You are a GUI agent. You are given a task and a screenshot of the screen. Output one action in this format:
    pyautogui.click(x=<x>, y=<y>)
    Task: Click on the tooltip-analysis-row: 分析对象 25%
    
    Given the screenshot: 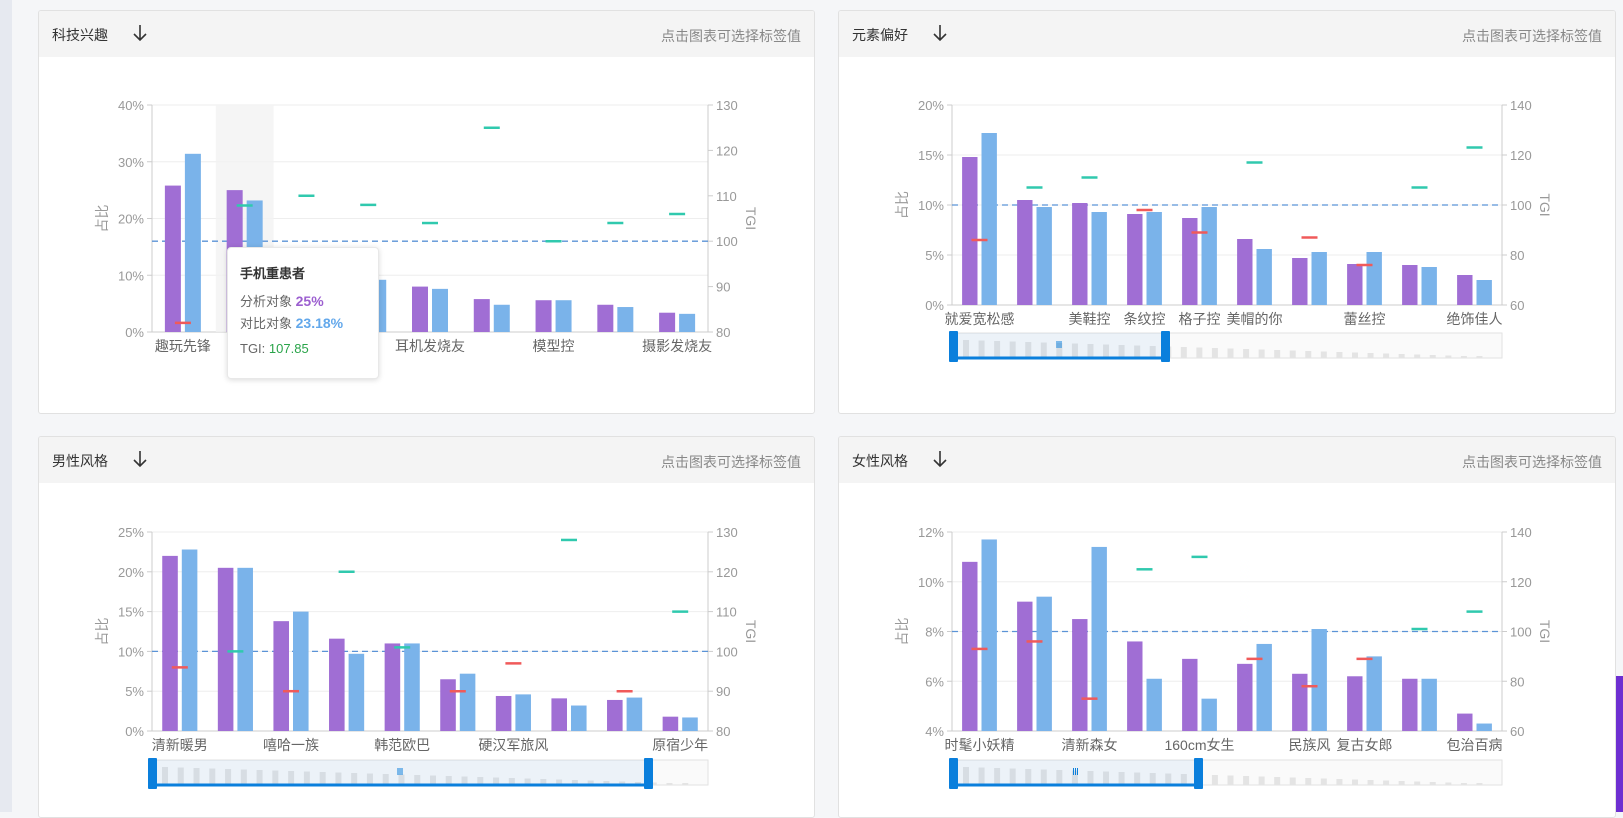 What is the action you would take?
    pyautogui.click(x=282, y=300)
    